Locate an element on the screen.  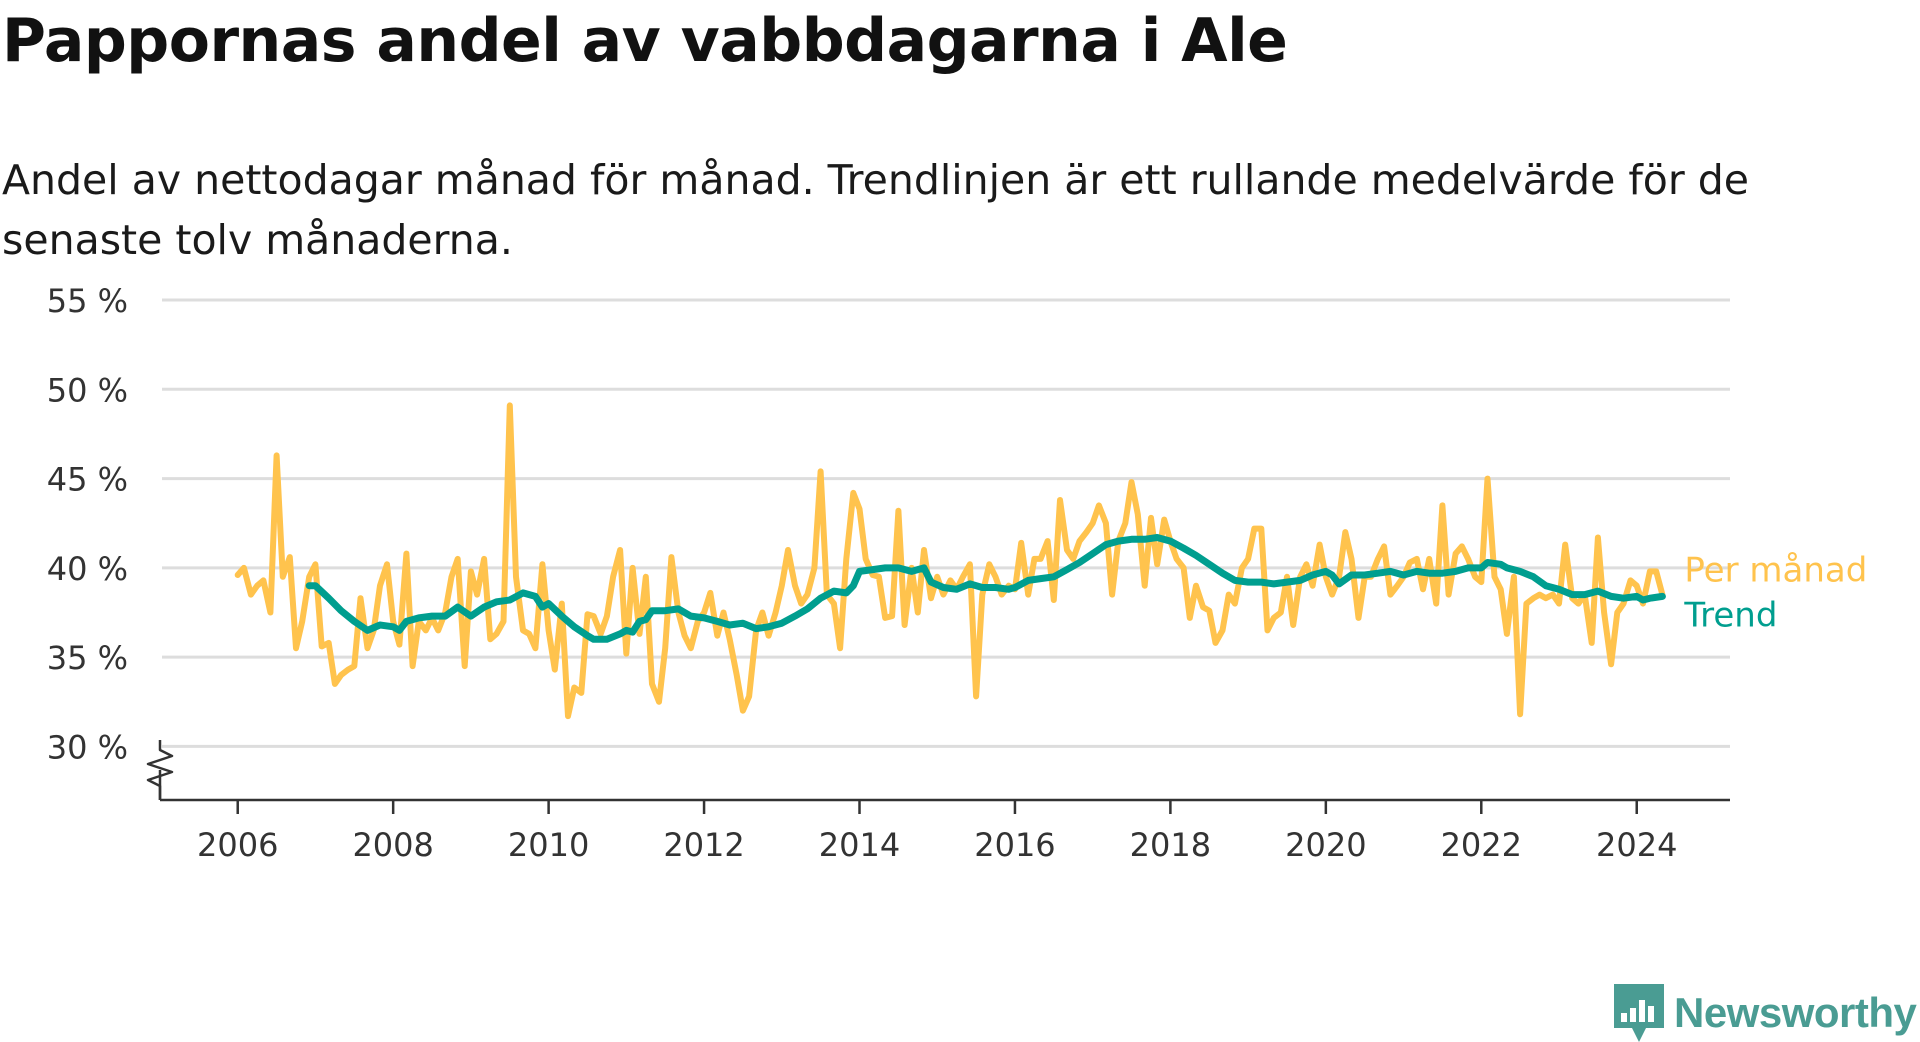
y-tick-label: 45 % is located at coordinates (87, 480).